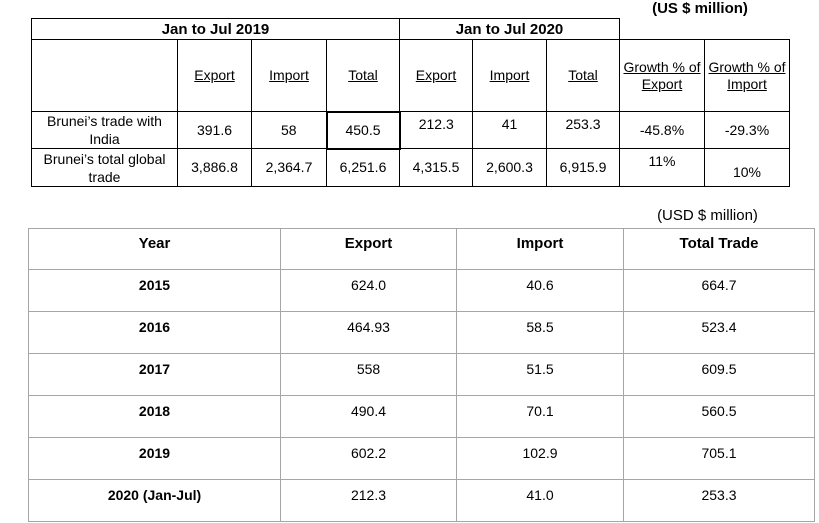 Image resolution: width=819 pixels, height=523 pixels. I want to click on col-header-growth-import: Growth % of Import, so click(747, 75).